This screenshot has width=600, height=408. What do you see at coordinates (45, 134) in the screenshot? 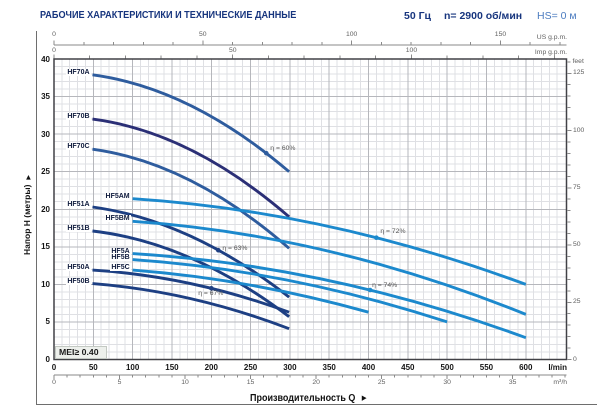
I see `tick-label-metres: 30` at bounding box center [45, 134].